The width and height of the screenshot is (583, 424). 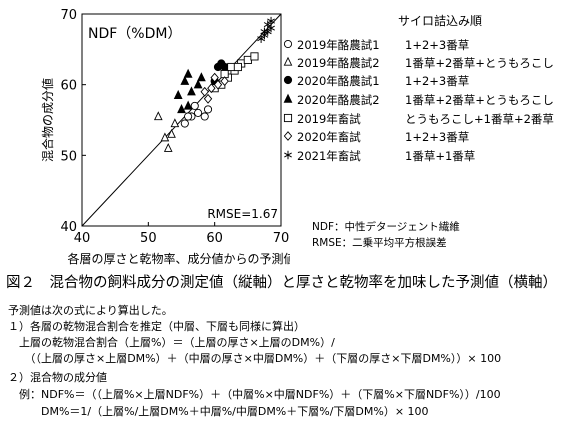 I want to click on y-tick-label: 50, so click(x=68, y=156).